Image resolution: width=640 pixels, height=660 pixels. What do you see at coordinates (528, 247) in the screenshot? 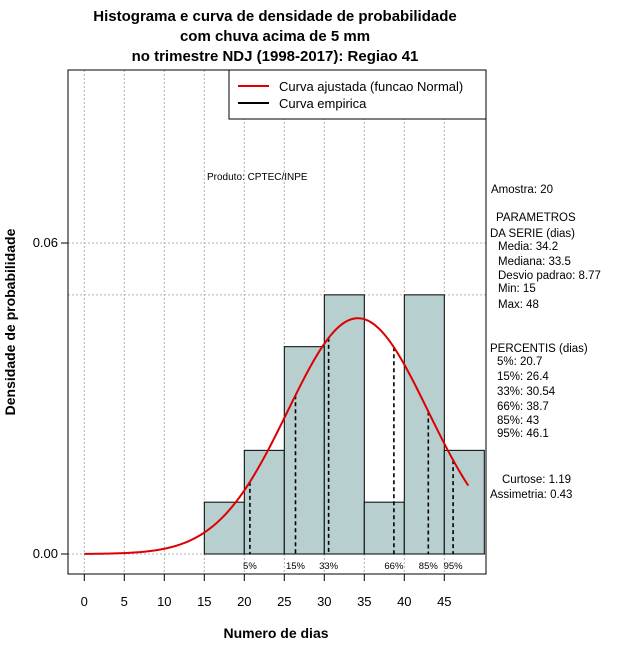
I see `stat-media: Media: 34.2` at bounding box center [528, 247].